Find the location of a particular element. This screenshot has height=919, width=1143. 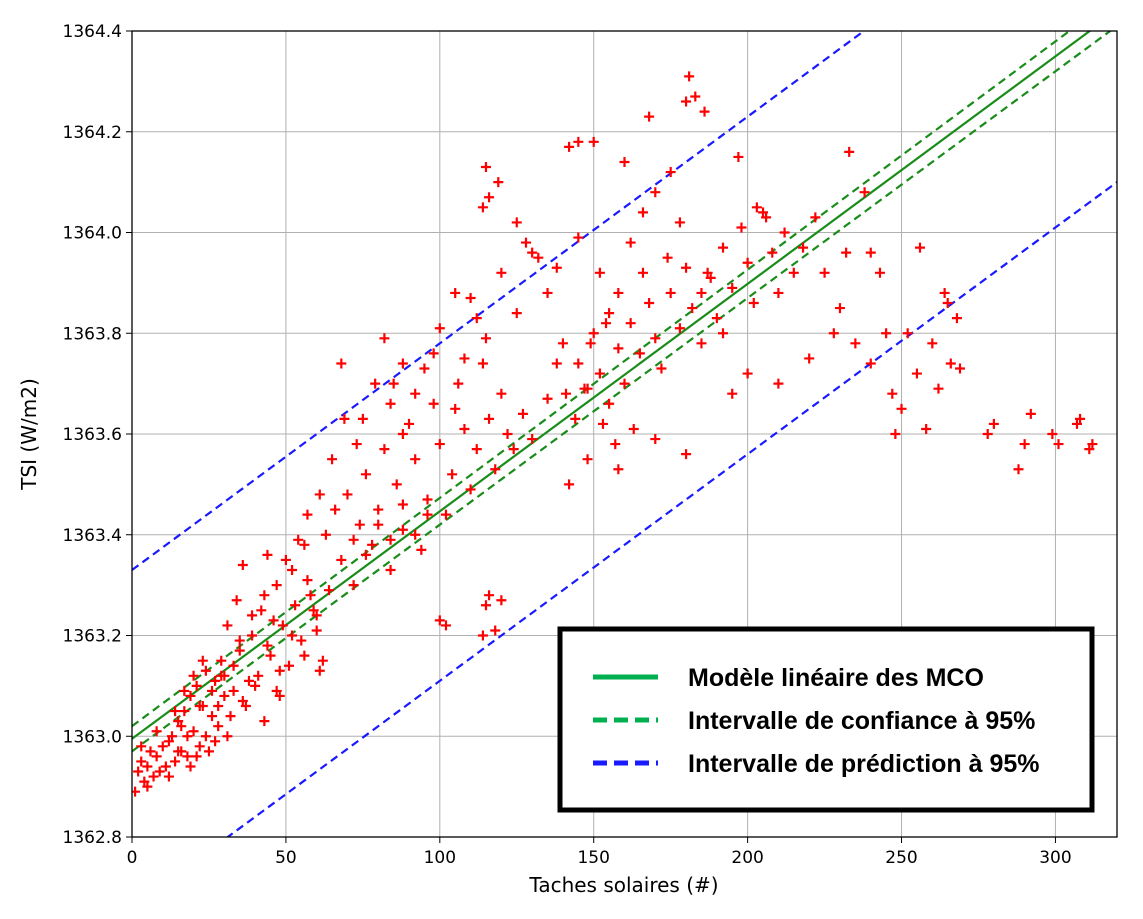

y-tick-label: 1364.2 is located at coordinates (92, 133).